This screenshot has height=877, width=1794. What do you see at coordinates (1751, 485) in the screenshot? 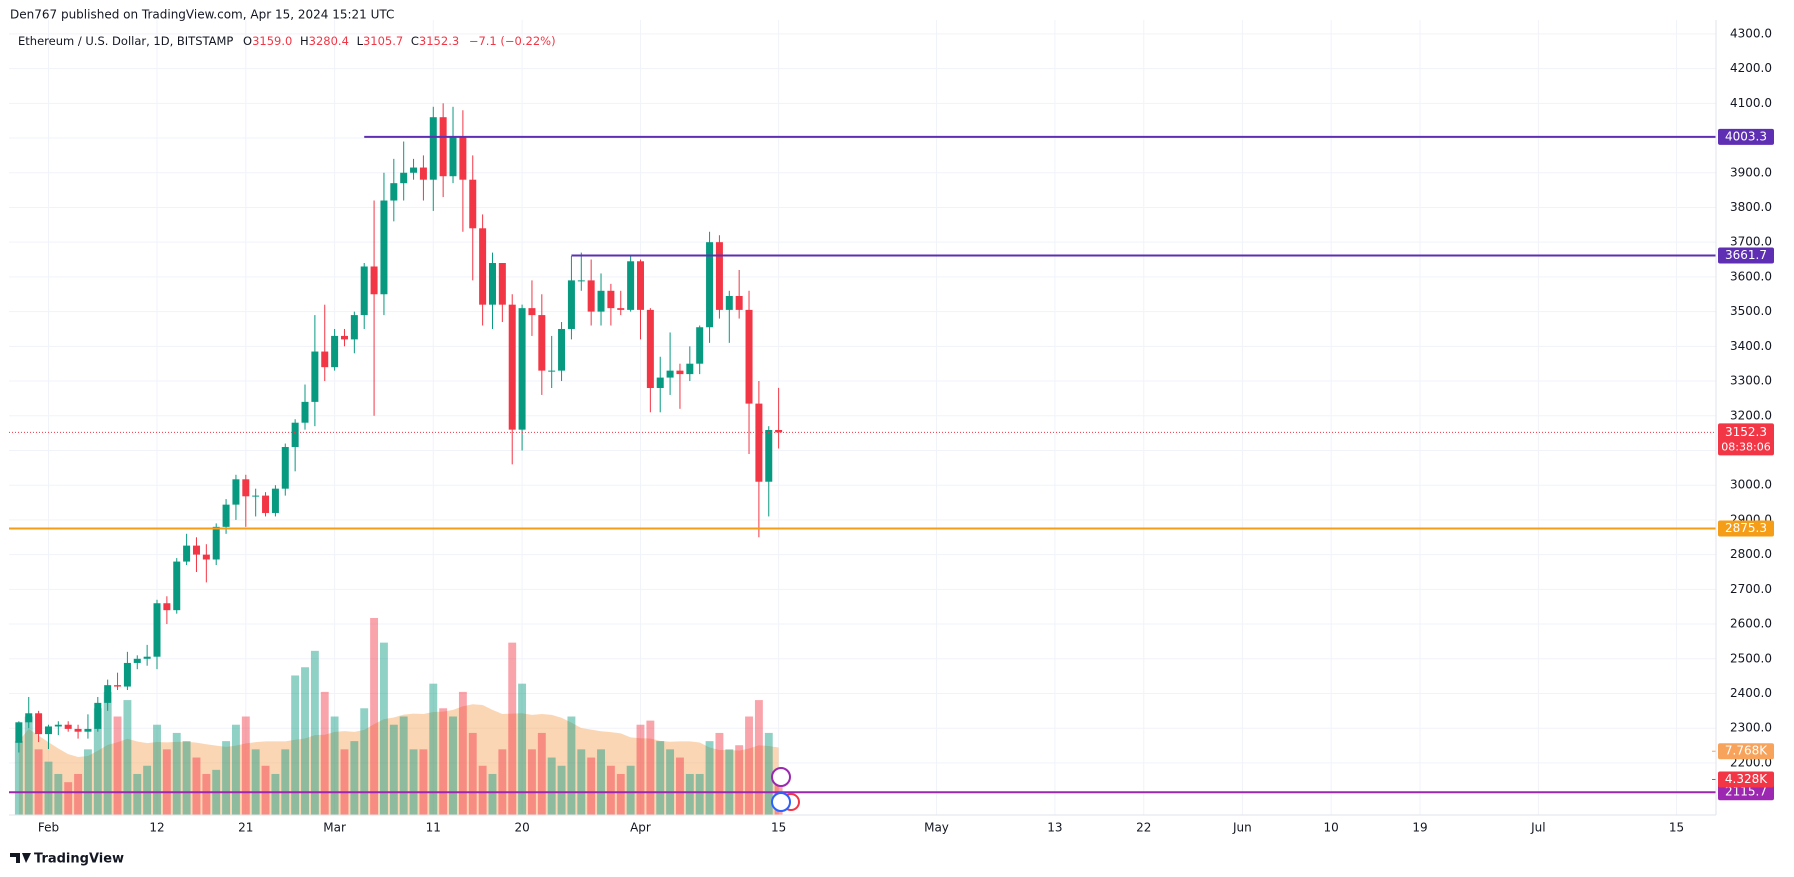
I see `y-tick-label: 3000.0` at bounding box center [1751, 485].